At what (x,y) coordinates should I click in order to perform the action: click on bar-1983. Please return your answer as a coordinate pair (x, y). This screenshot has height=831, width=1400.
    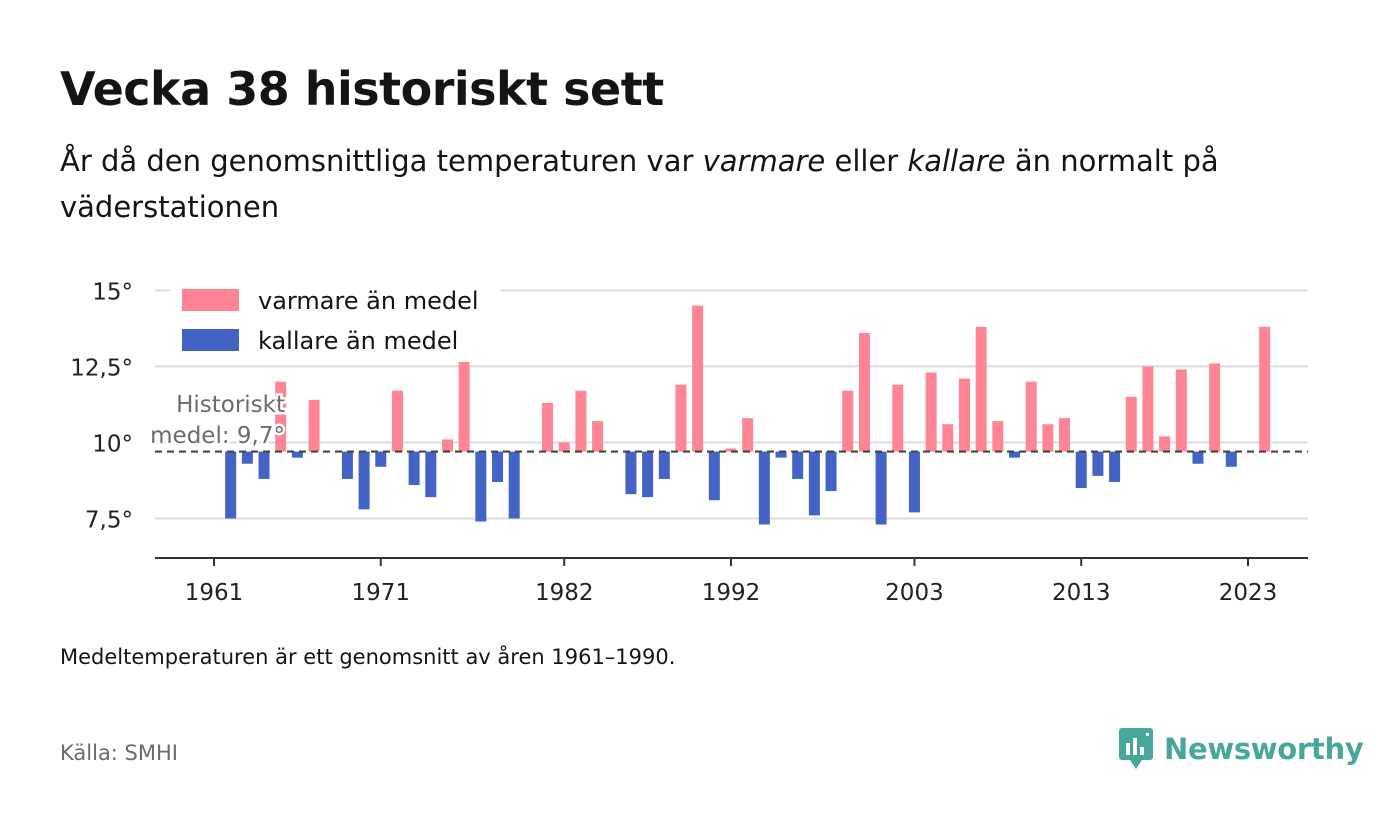
    Looking at the image, I should click on (581, 421).